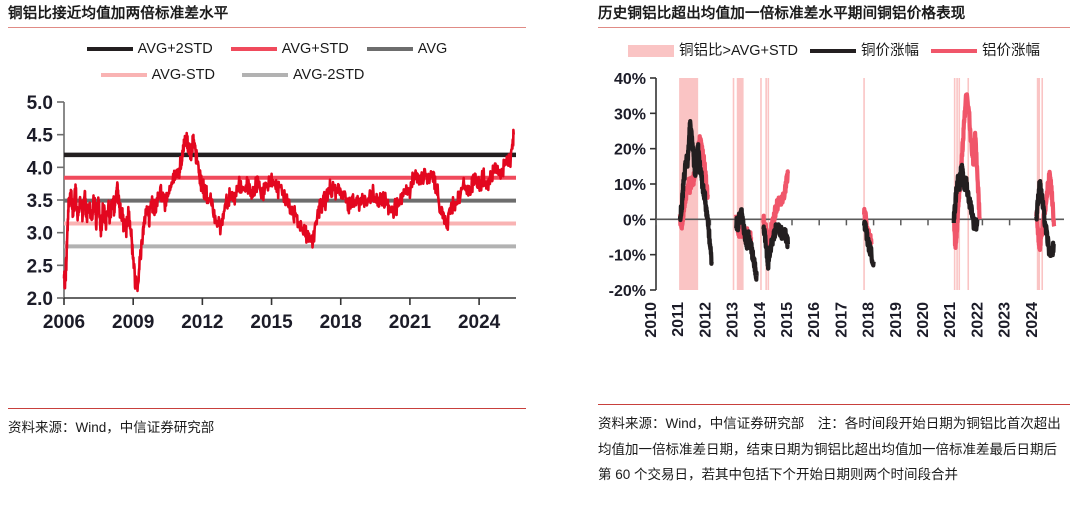 The height and width of the screenshot is (527, 1080). Describe the element at coordinates (760, 320) in the screenshot. I see `svg-text: 2014` at that location.